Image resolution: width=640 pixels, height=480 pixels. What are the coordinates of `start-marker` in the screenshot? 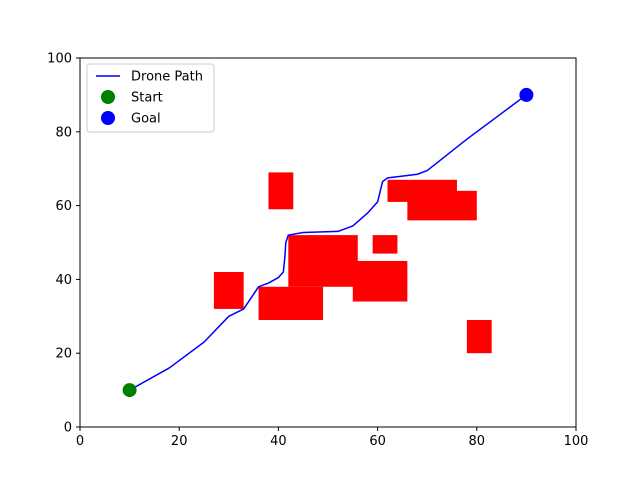 It's located at (129, 390).